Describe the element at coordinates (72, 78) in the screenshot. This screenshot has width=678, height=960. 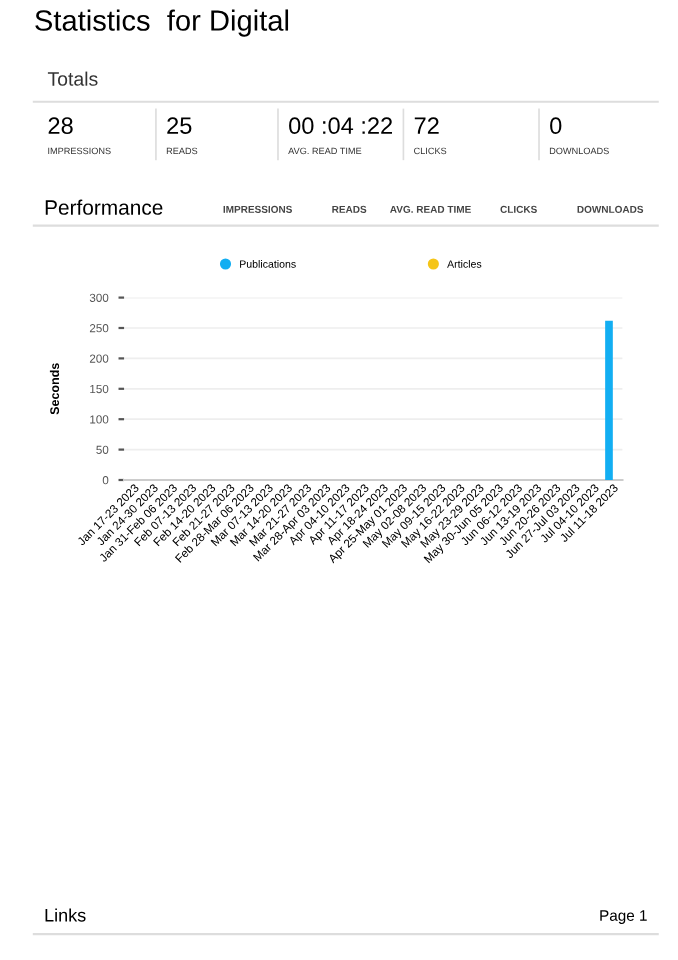
I see `text: Totals` at that location.